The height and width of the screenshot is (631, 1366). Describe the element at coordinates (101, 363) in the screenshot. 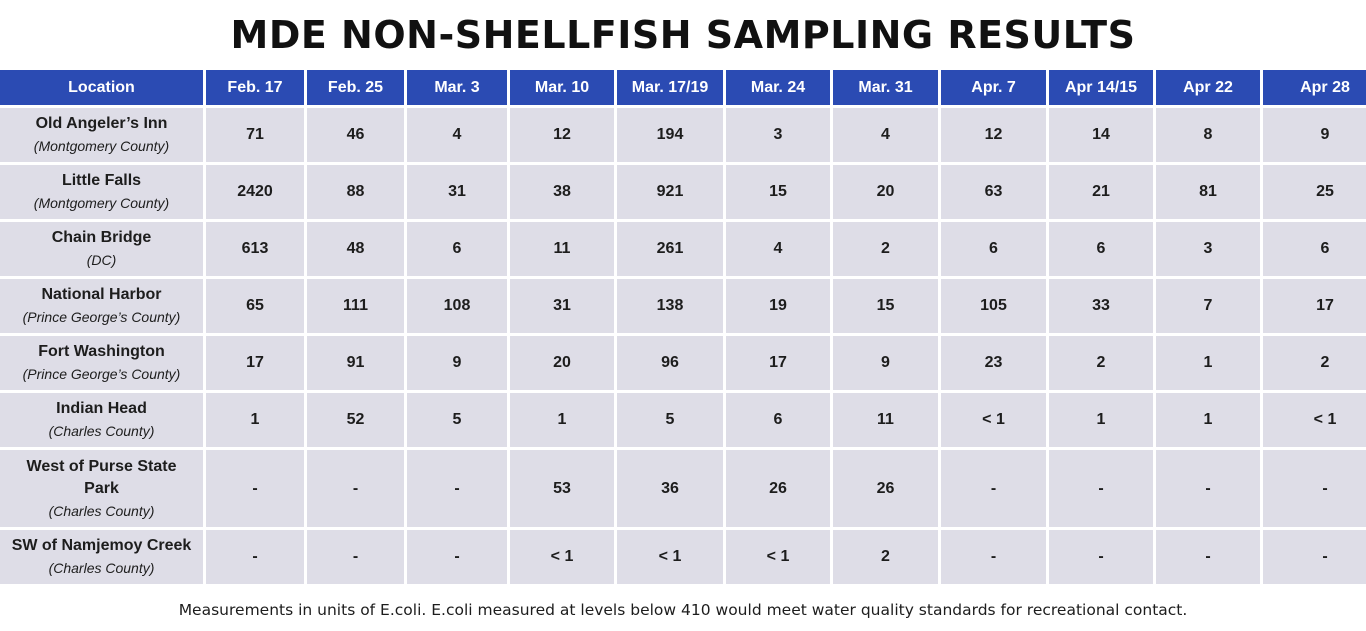

I see `location-cell: Fort Washington (Prince George’s County)` at that location.